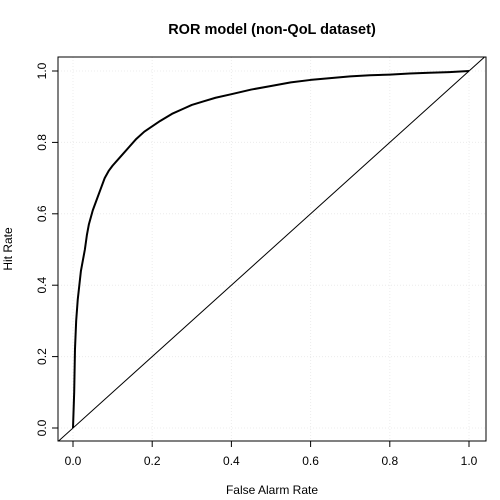 This screenshot has width=500, height=500. Describe the element at coordinates (272, 30) in the screenshot. I see `chart-title: ROR model (non-QoL dataset)` at that location.